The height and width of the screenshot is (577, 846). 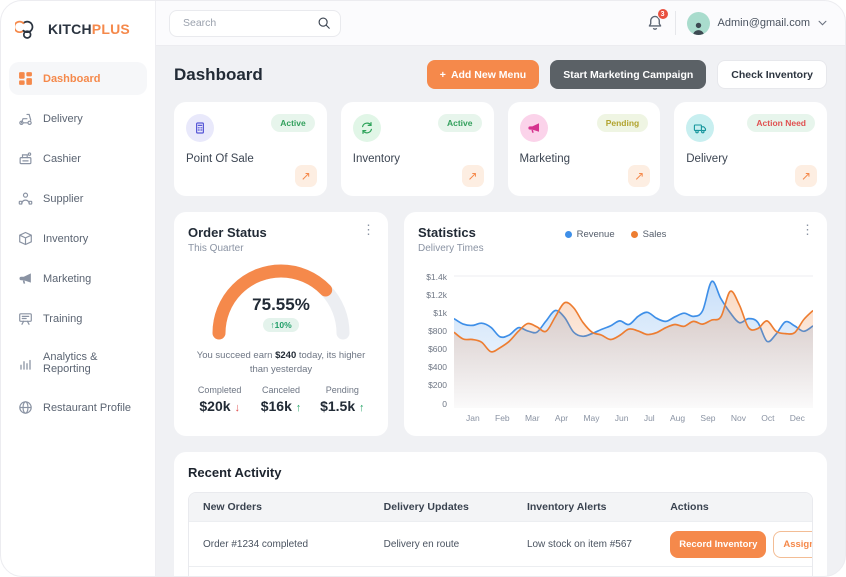 What do you see at coordinates (25, 118) in the screenshot?
I see `delivery-icon` at bounding box center [25, 118].